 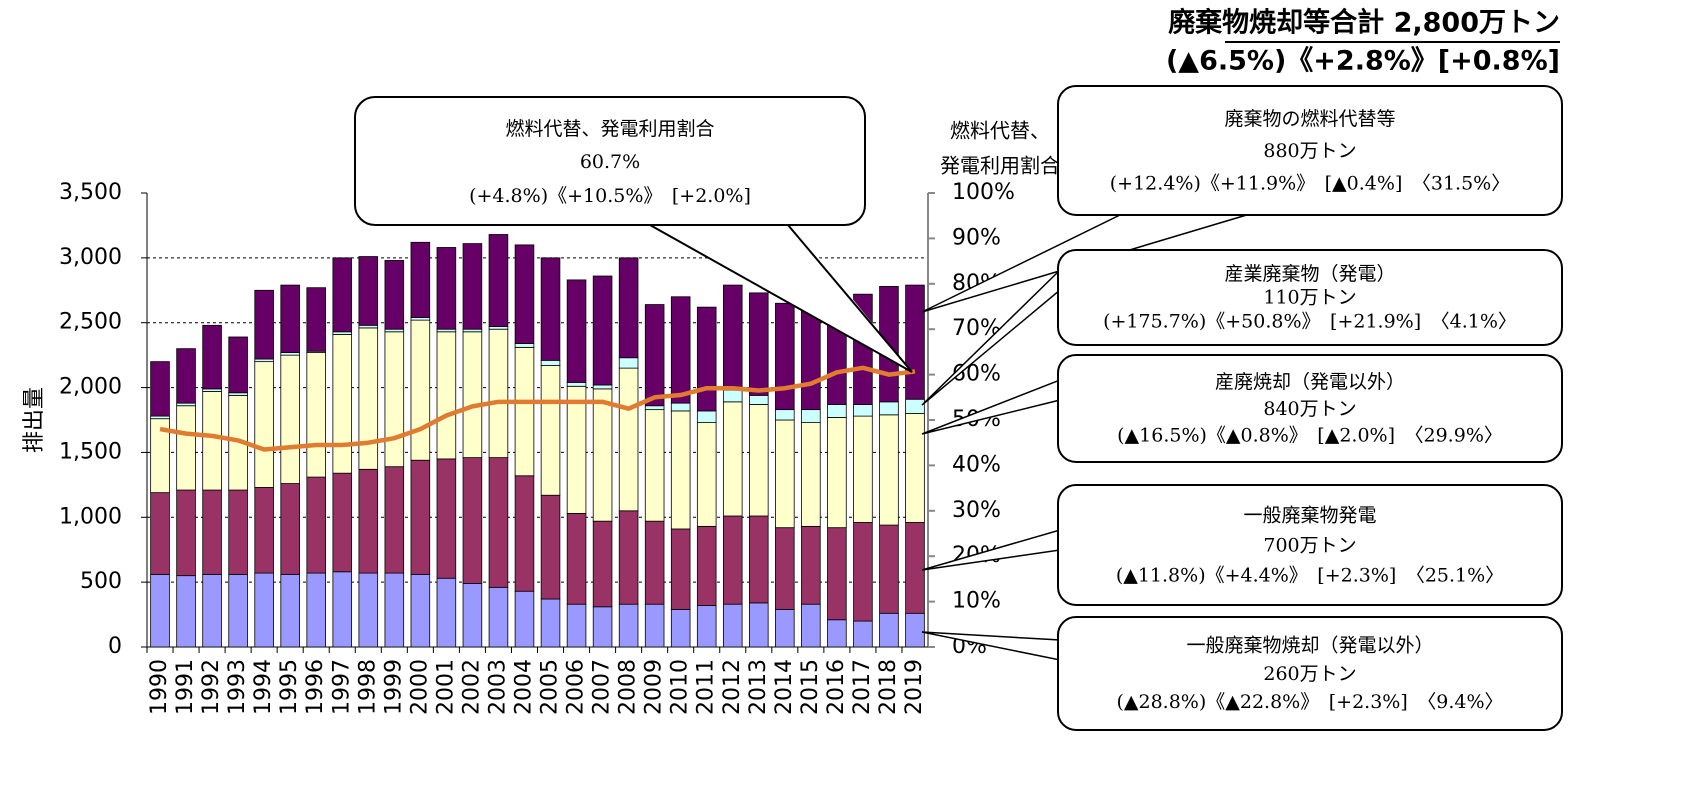 What do you see at coordinates (90, 257) in the screenshot?
I see `y-tick-label: 3,000` at bounding box center [90, 257].